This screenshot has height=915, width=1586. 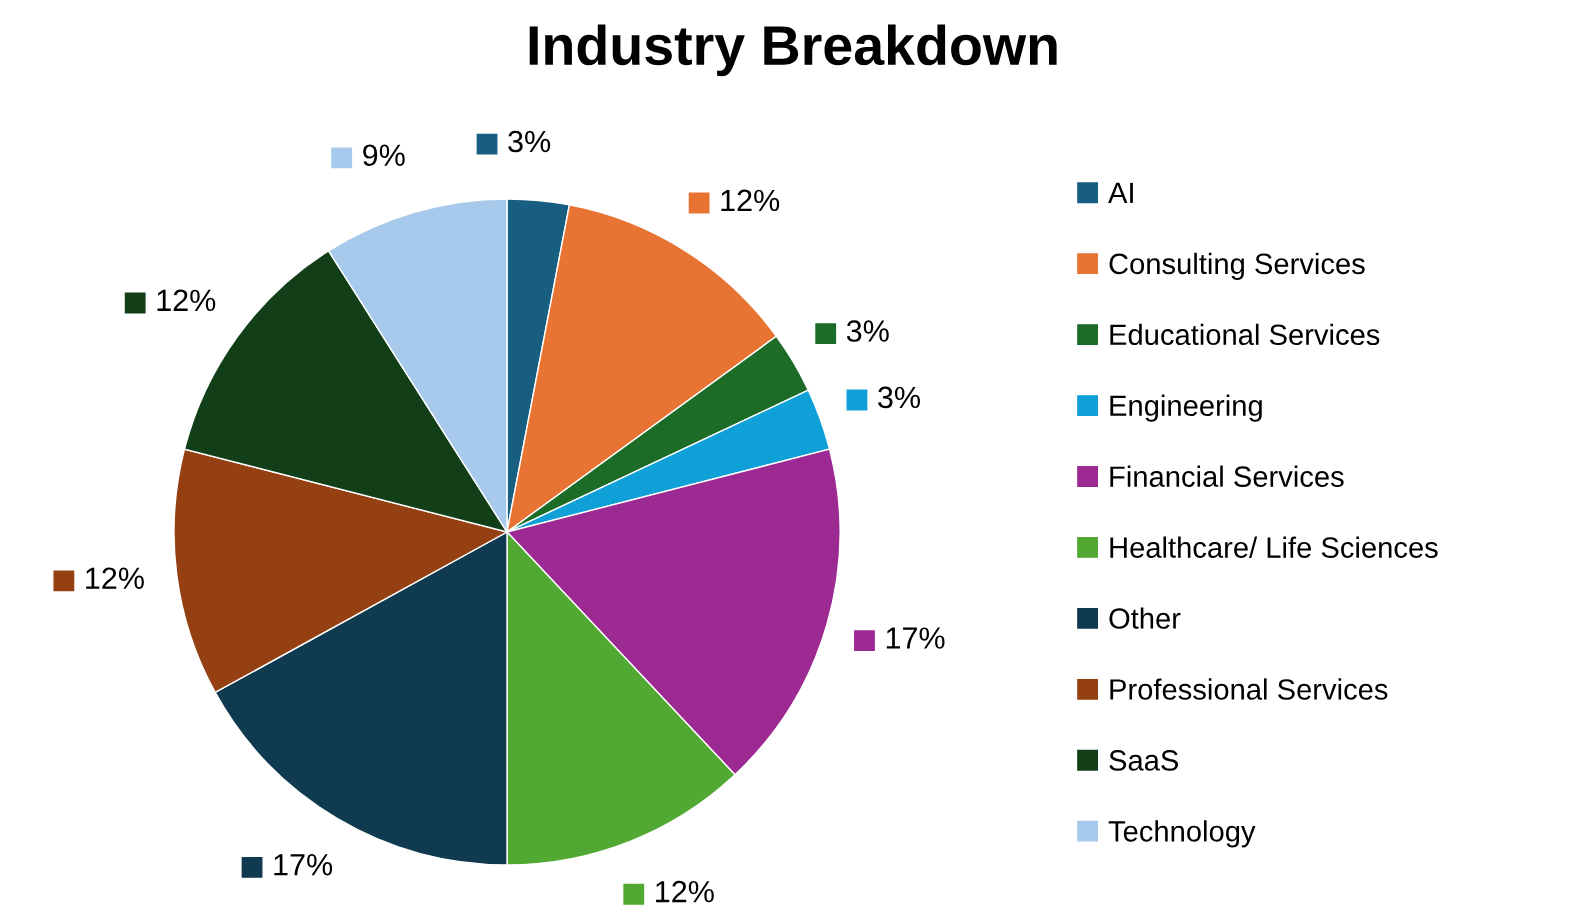 I want to click on legend-label: Other, so click(x=1145, y=618).